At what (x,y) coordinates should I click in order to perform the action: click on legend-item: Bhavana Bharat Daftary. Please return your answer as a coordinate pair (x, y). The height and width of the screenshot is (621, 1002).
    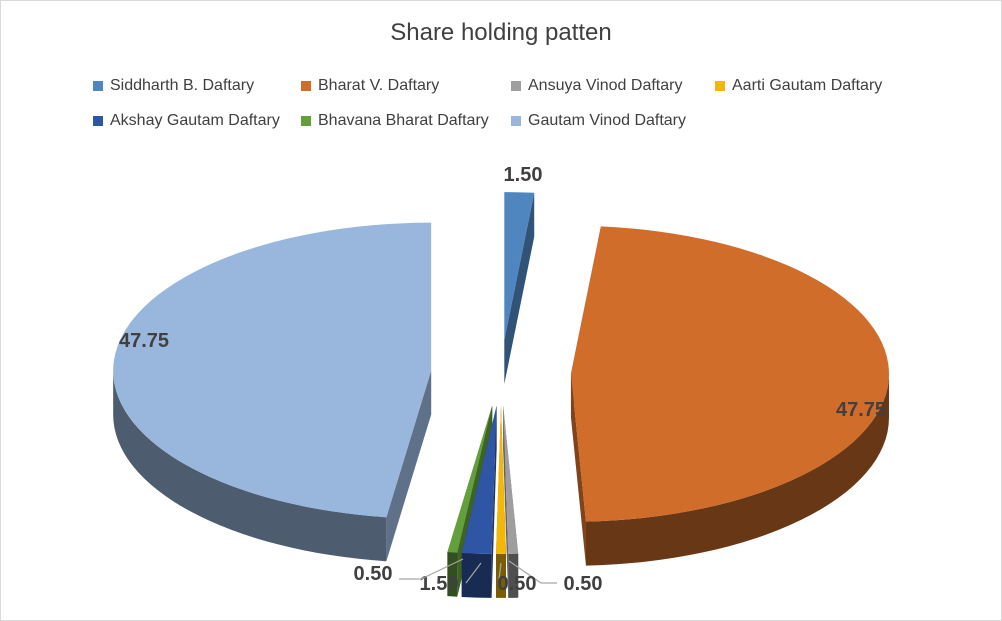
    Looking at the image, I should click on (395, 121).